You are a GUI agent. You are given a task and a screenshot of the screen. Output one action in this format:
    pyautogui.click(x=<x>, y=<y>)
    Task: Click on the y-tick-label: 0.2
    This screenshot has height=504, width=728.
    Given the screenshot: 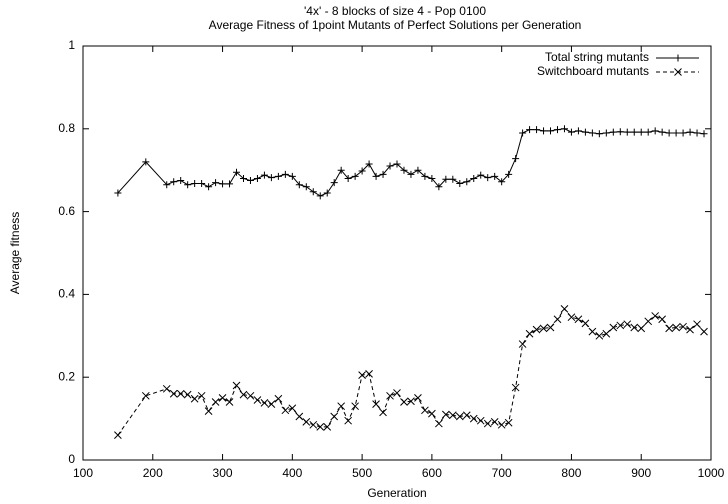 What is the action you would take?
    pyautogui.click(x=66, y=376)
    